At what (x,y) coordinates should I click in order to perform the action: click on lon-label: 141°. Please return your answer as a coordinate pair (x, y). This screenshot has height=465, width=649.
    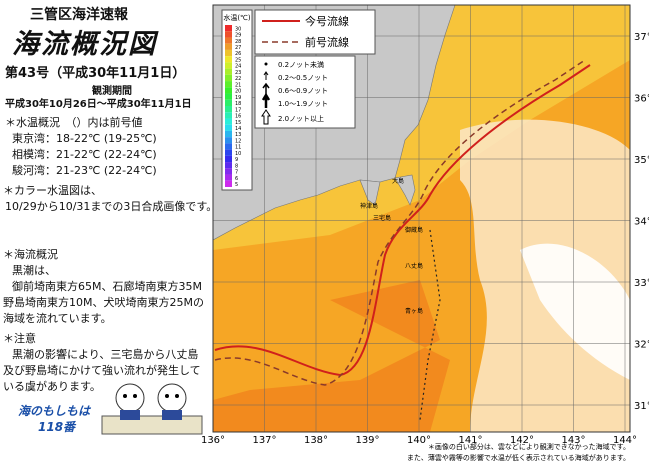
    Looking at the image, I should click on (470, 440).